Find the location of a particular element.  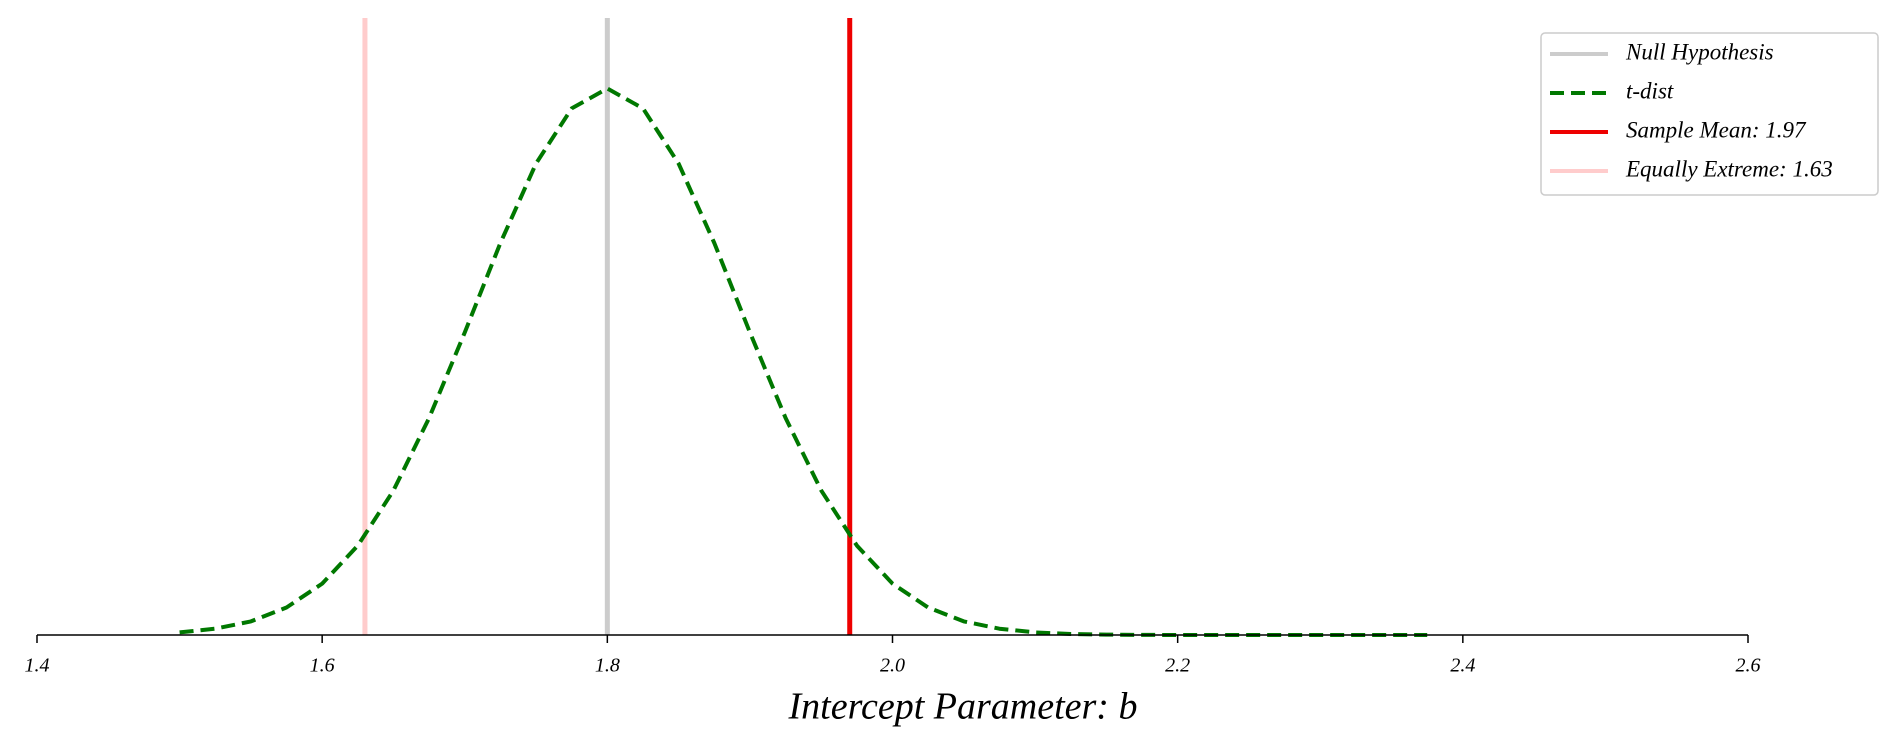

x-tick-label: 2.6 is located at coordinates (1748, 666).